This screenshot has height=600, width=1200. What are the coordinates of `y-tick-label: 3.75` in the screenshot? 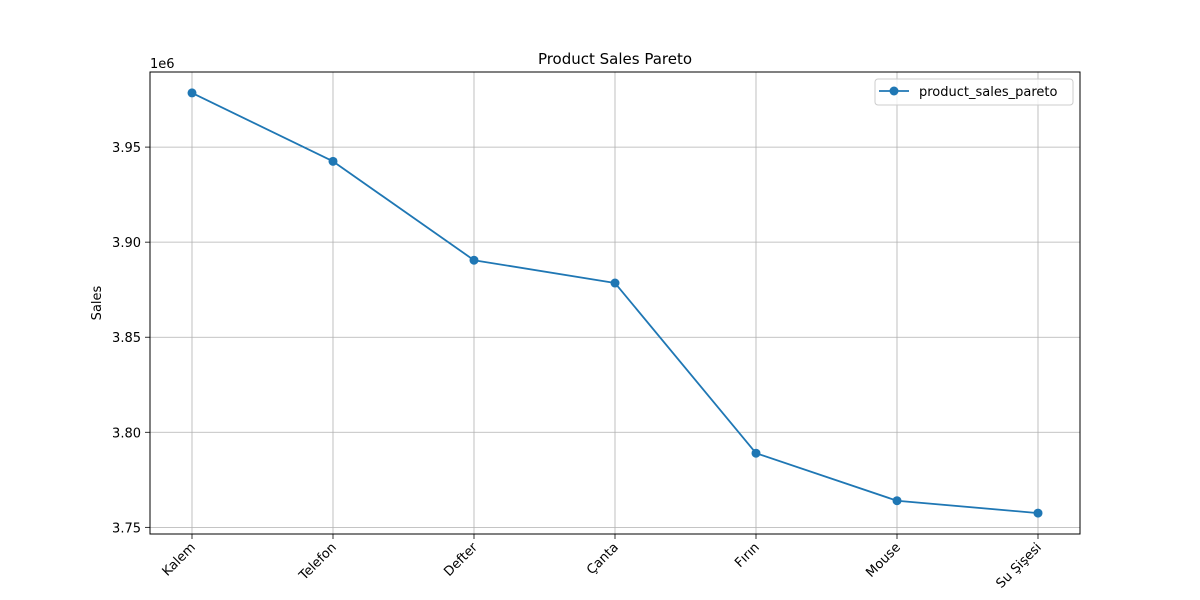 It's located at (126, 528).